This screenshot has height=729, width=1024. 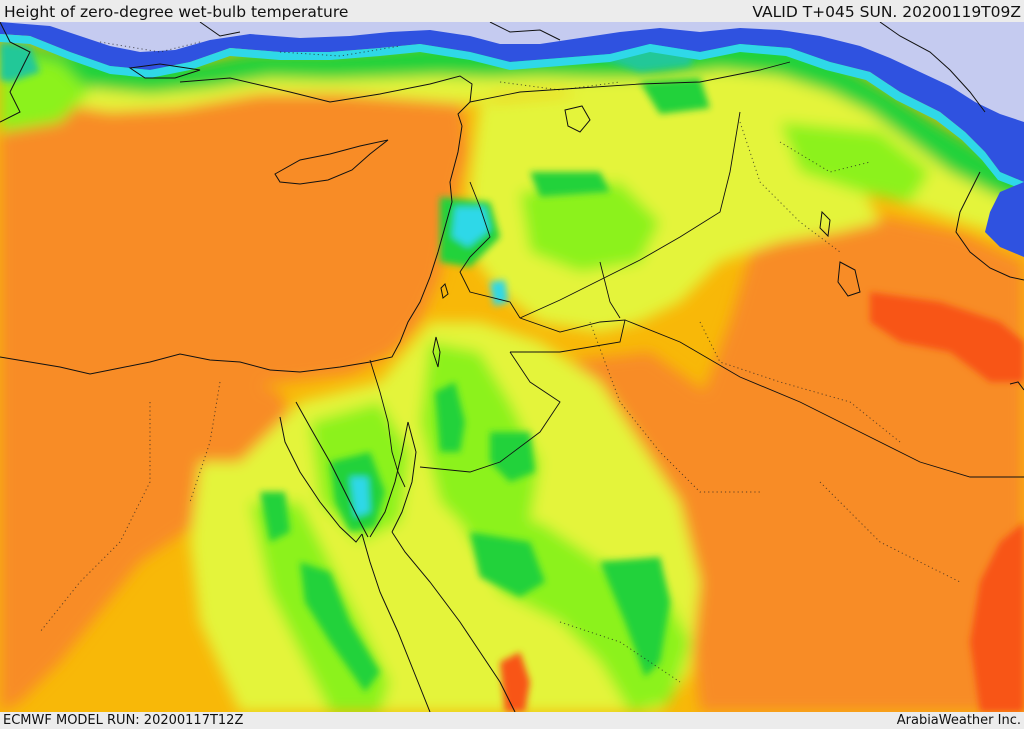 I want to click on credit: ArabiaWeather Inc., so click(x=958, y=720).